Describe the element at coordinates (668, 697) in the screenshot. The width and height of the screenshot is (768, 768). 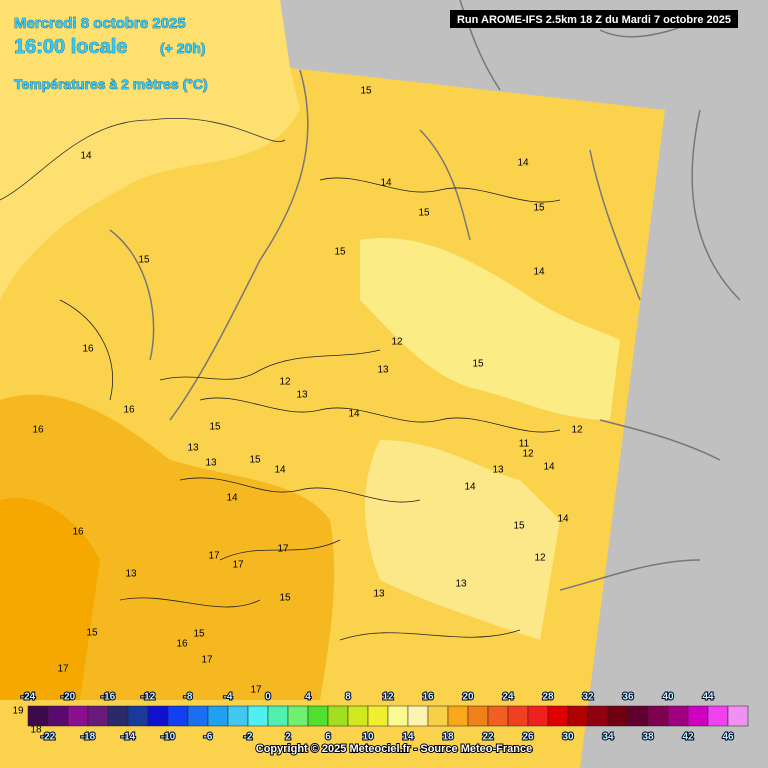
I see `legend-label: 40` at that location.